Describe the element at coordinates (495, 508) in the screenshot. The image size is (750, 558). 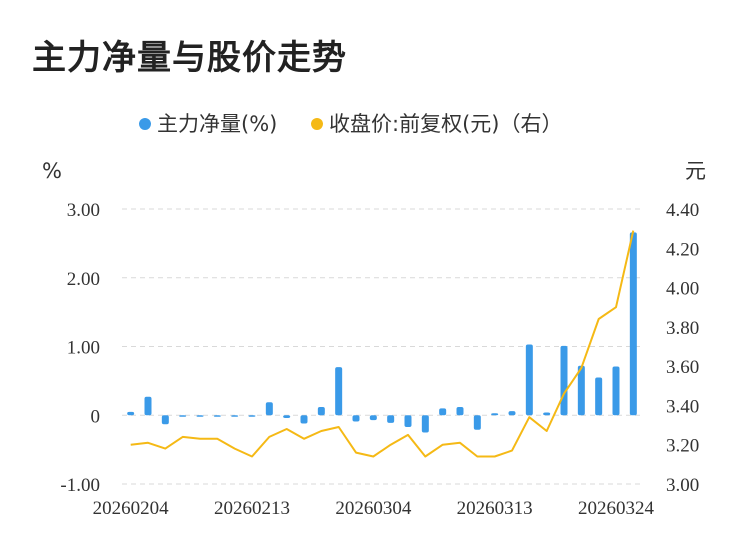
I see `x-tick-label: 20260313` at that location.